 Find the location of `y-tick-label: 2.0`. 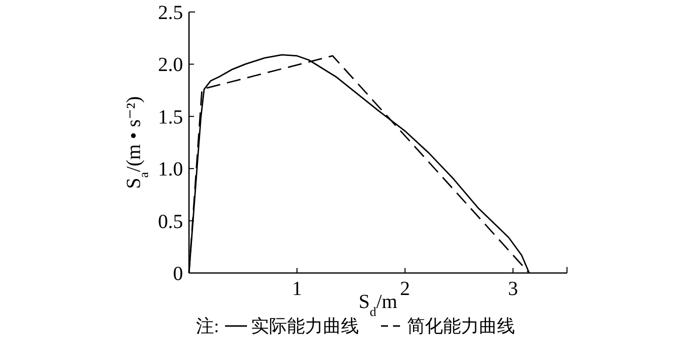

y-tick-label: 2.0 is located at coordinates (170, 65).